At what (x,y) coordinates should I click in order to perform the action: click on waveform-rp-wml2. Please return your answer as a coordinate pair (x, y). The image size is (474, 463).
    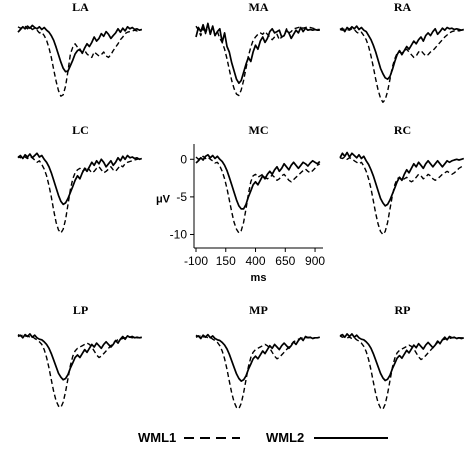
    Looking at the image, I should click on (402, 357).